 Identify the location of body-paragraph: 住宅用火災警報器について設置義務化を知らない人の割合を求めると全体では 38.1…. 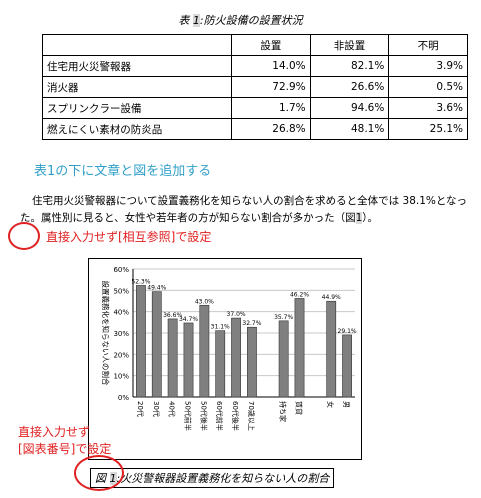
(245, 210).